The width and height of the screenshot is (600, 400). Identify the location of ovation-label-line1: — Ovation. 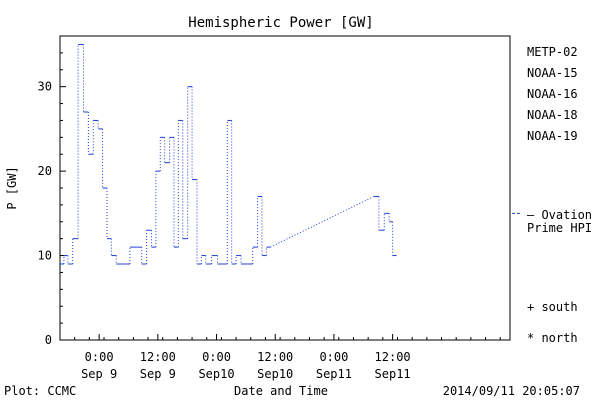
(559, 215).